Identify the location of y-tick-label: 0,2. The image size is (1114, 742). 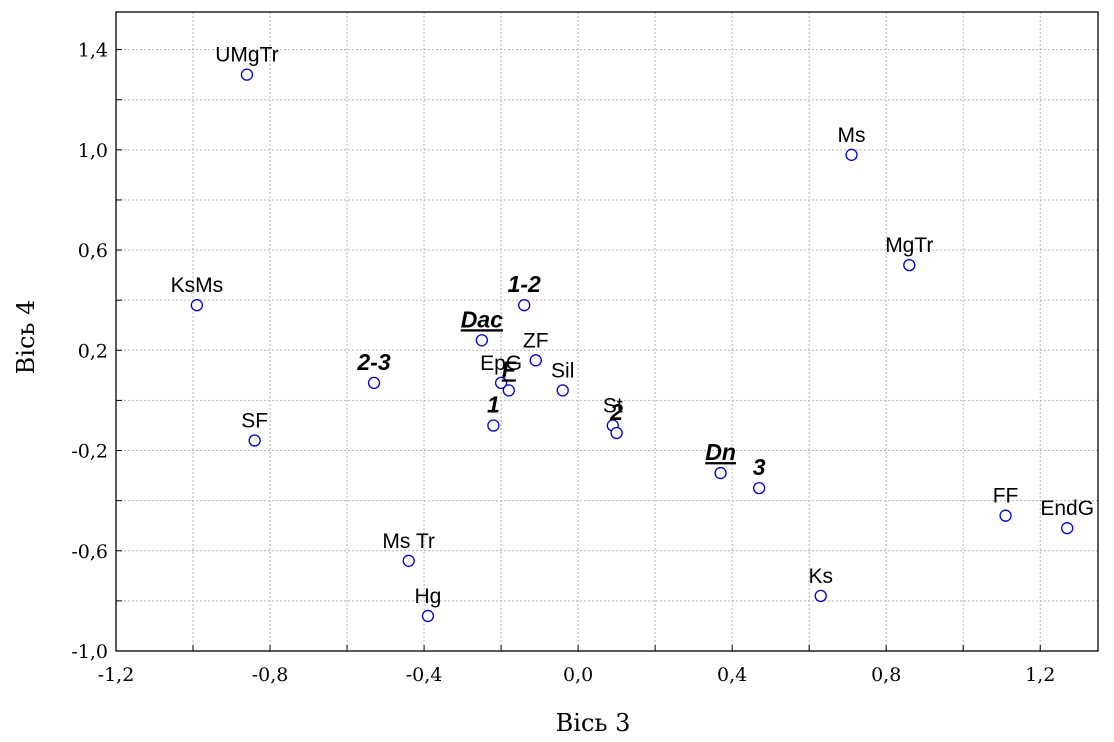
(93, 351).